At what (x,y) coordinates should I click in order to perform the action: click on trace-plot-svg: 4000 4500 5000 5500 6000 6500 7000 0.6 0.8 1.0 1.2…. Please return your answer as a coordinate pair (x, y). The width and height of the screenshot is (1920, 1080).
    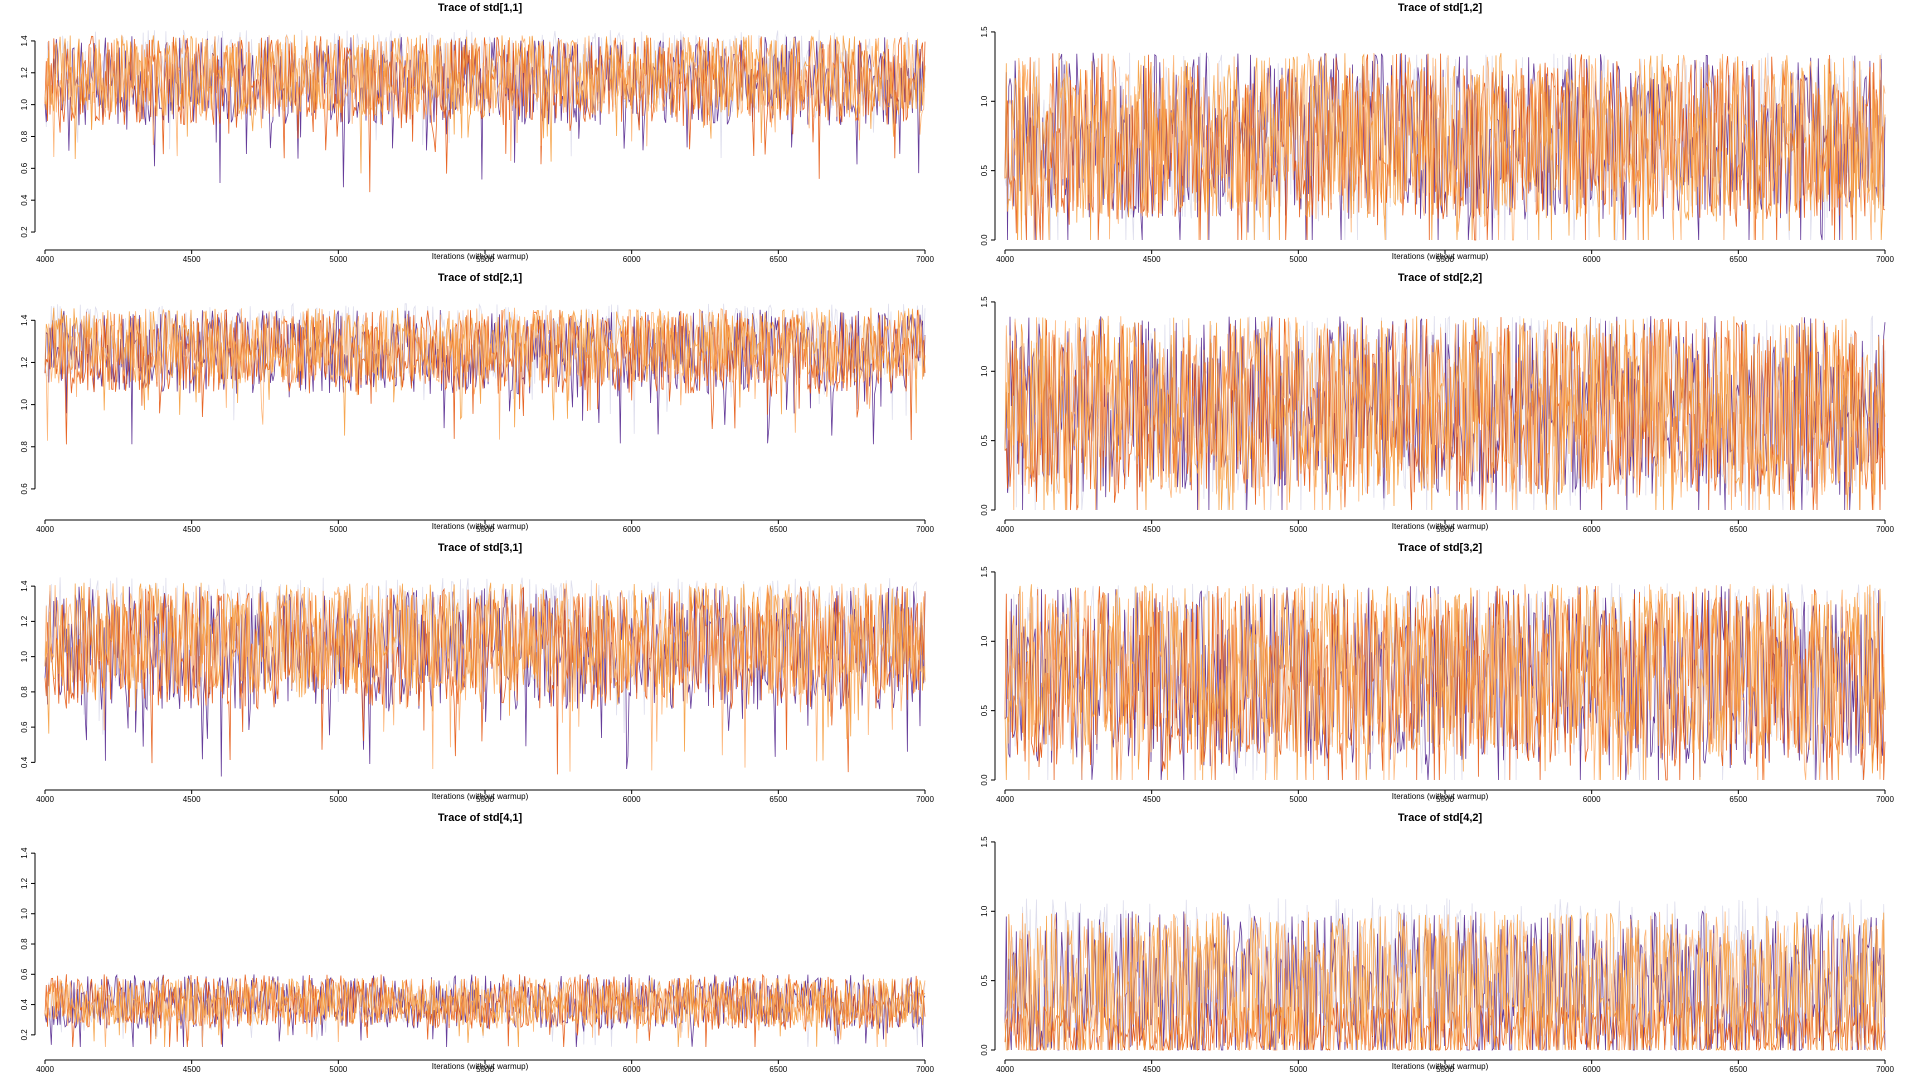
    Looking at the image, I should click on (477, 418).